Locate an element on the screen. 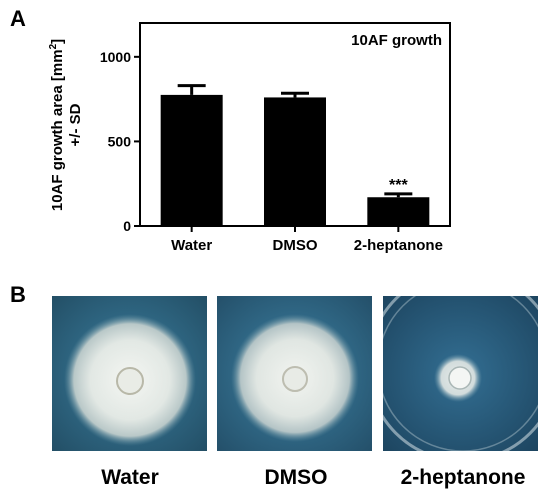  chart-title: 10AF growth is located at coordinates (396, 40).